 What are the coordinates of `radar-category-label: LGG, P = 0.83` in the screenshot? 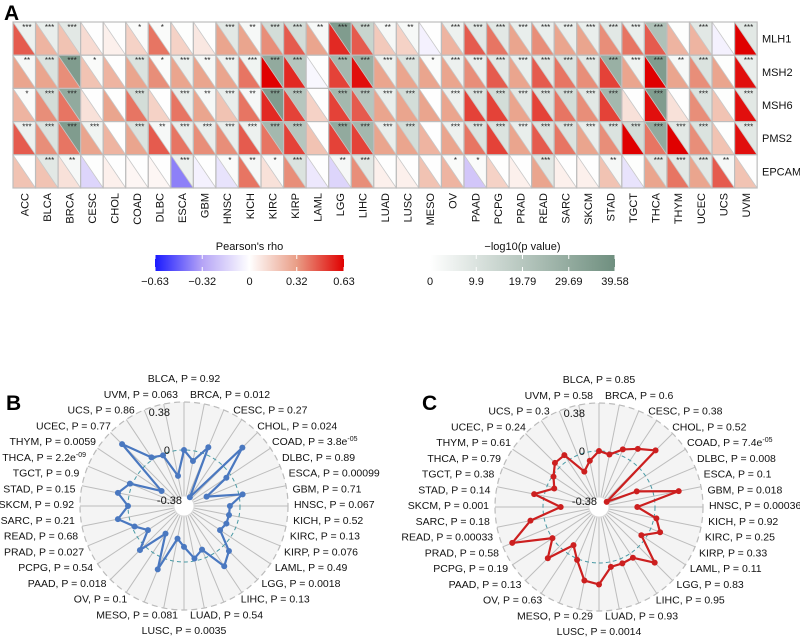 It's located at (710, 585).